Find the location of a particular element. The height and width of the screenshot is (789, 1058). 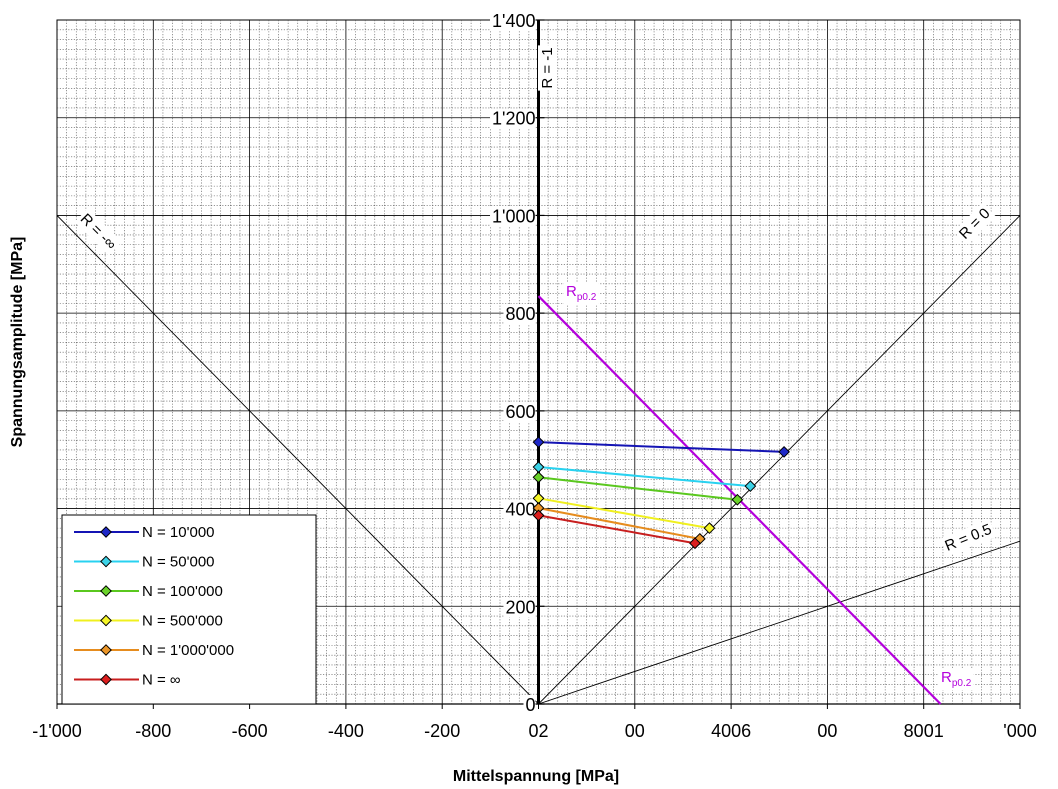

legend-entry-label: N = 100'000 is located at coordinates (182, 591).